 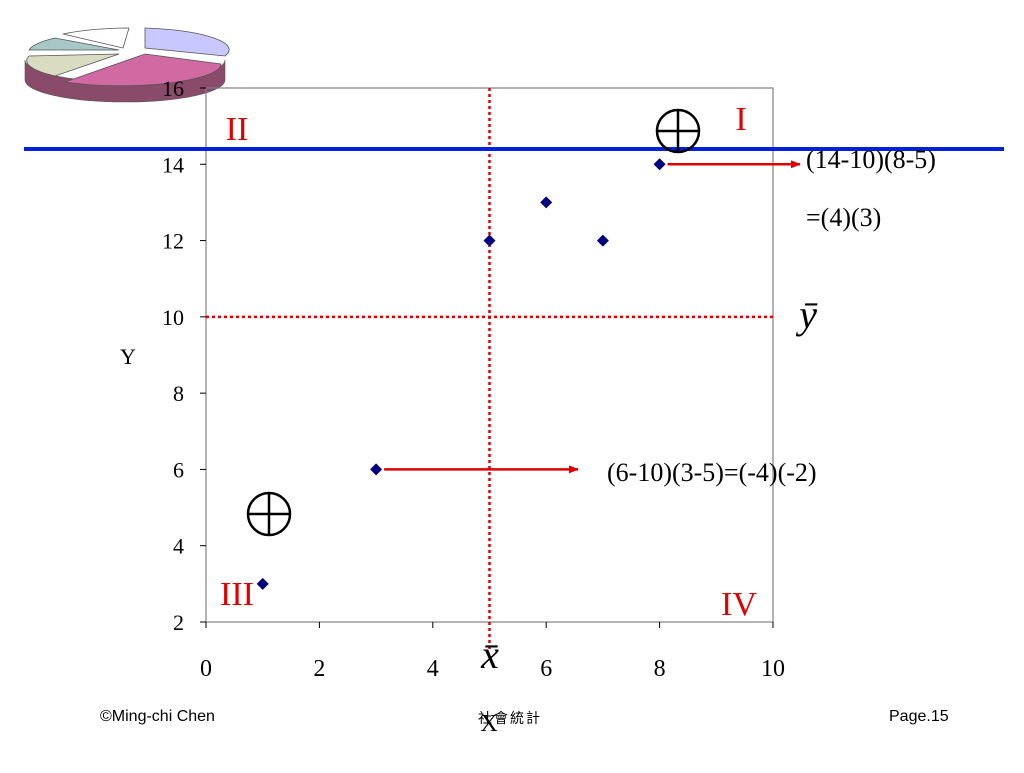 What do you see at coordinates (740, 119) in the screenshot?
I see `quadrant-label-i: I` at bounding box center [740, 119].